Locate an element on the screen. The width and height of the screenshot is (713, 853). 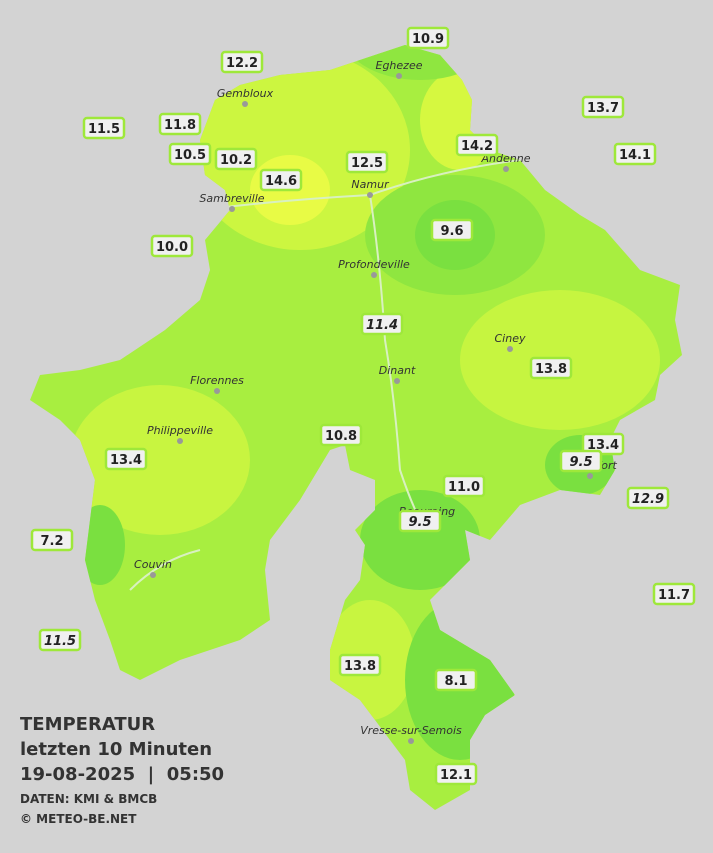
station-value: 11.8 is located at coordinates (180, 125).